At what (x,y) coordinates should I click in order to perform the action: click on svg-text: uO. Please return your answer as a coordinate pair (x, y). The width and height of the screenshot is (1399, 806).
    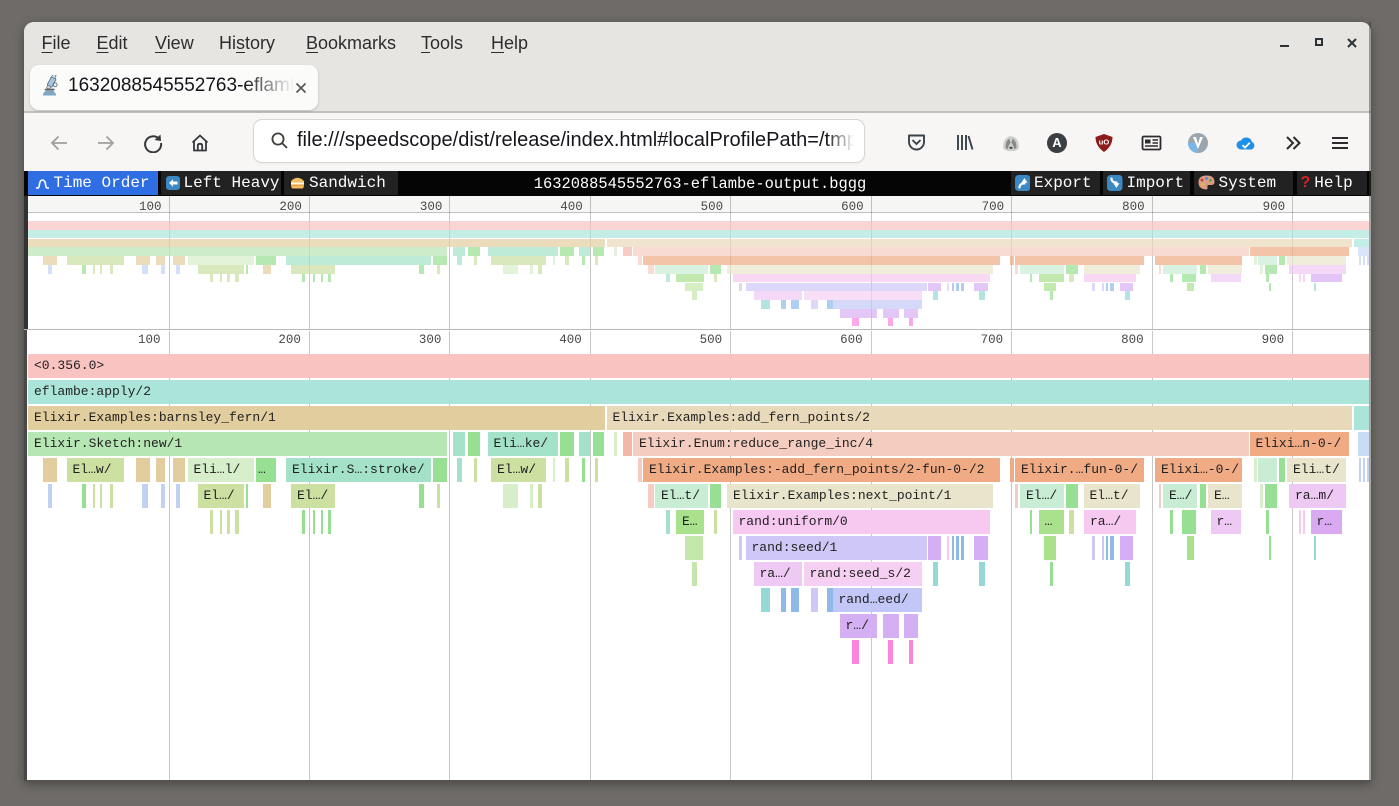
    Looking at the image, I should click on (1104, 142).